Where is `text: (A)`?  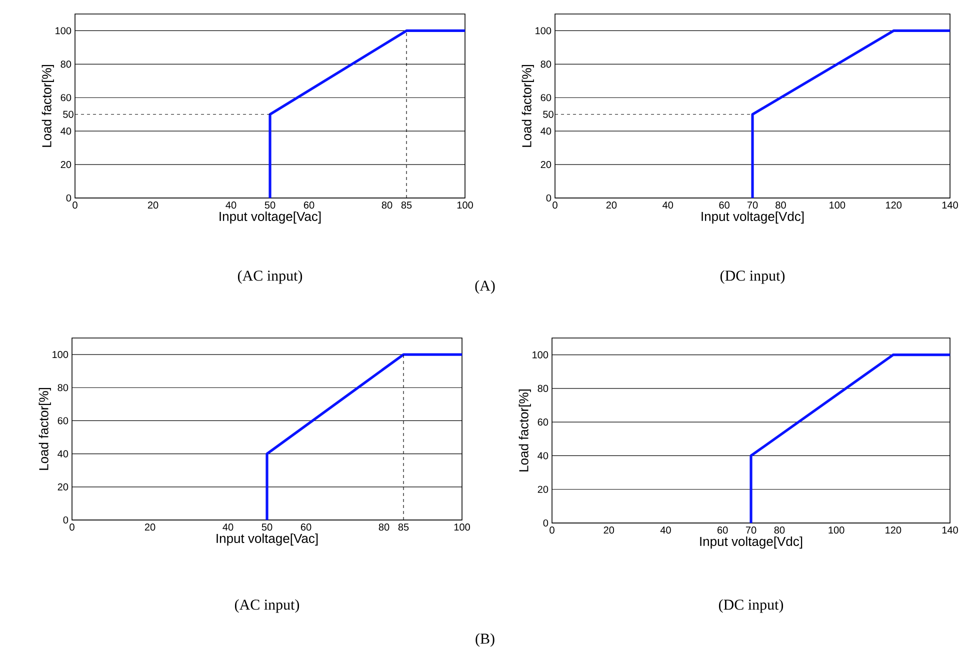
text: (A) is located at coordinates (485, 287).